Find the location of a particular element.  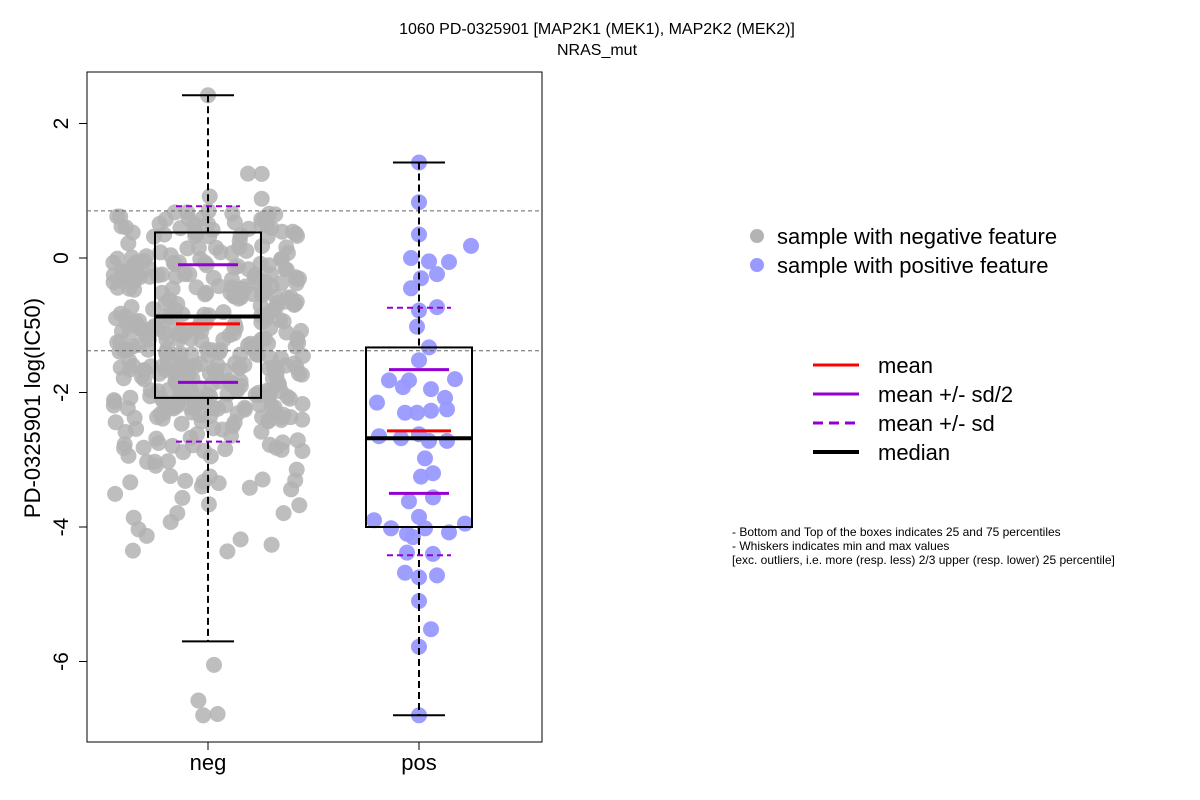

y-tick-label: 2 is located at coordinates (61, 124).